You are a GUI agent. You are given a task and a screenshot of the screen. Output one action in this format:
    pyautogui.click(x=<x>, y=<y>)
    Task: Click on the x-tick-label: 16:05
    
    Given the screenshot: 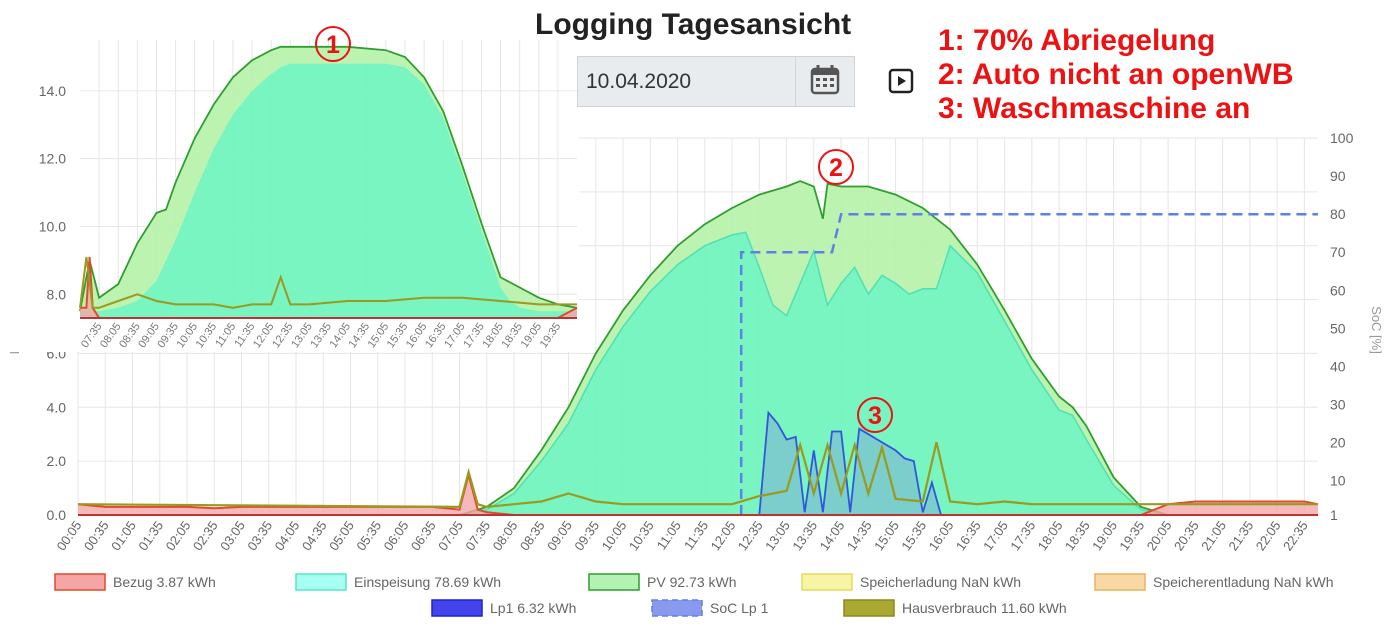 What is the action you would take?
    pyautogui.click(x=941, y=535)
    